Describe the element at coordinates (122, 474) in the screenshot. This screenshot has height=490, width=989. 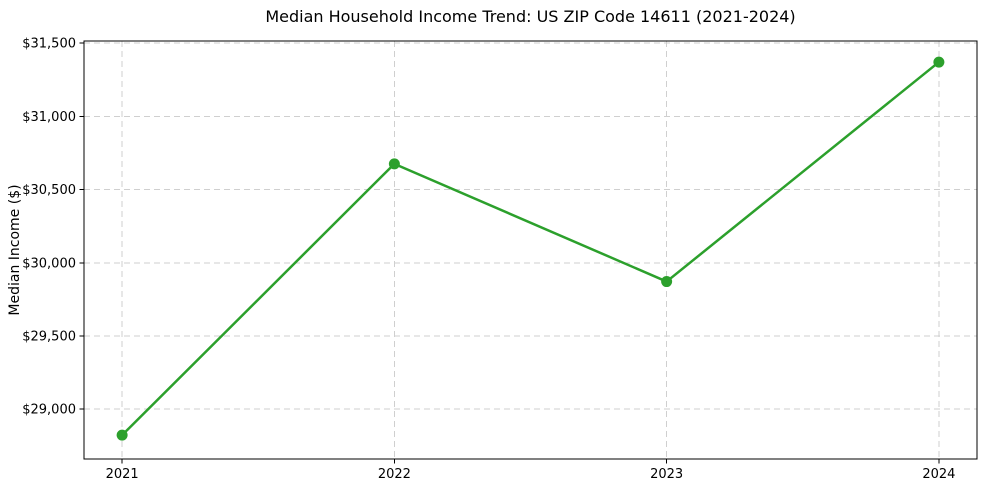
I see `x-tick-label: 2021` at that location.